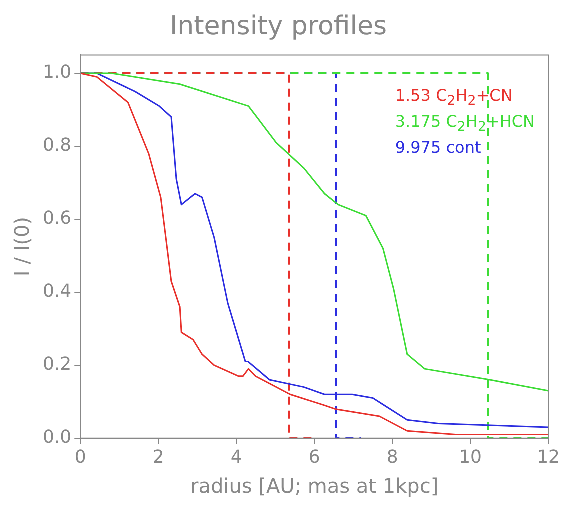 Image resolution: width=571 pixels, height=512 pixels. What do you see at coordinates (80, 457) in the screenshot?
I see `x-tick-label: 0` at bounding box center [80, 457].